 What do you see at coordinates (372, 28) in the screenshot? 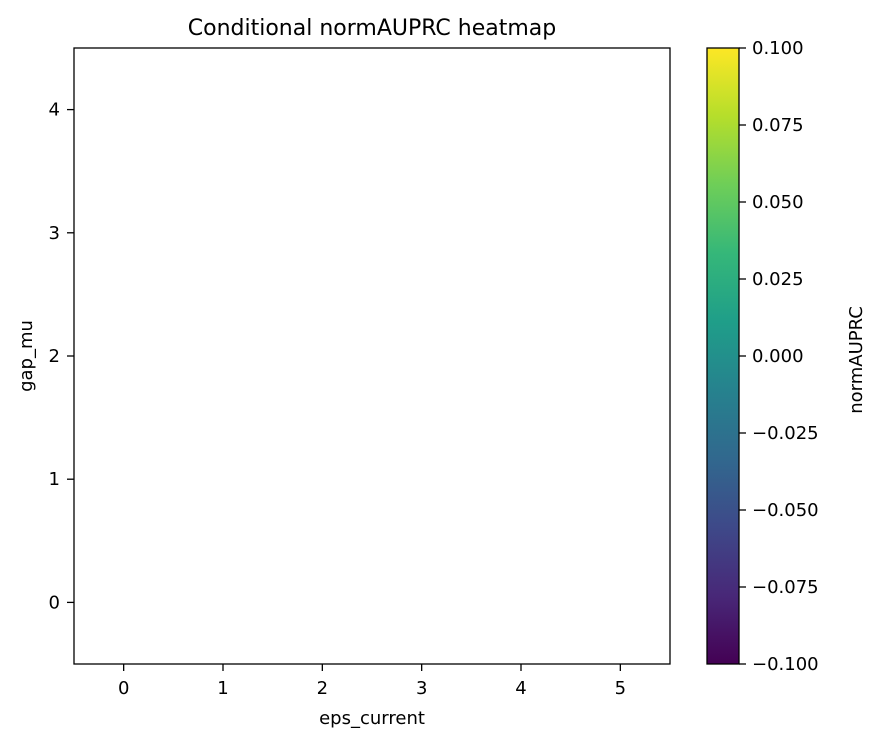
I see `chart-title: Conditional normAUPRC heatmap` at bounding box center [372, 28].